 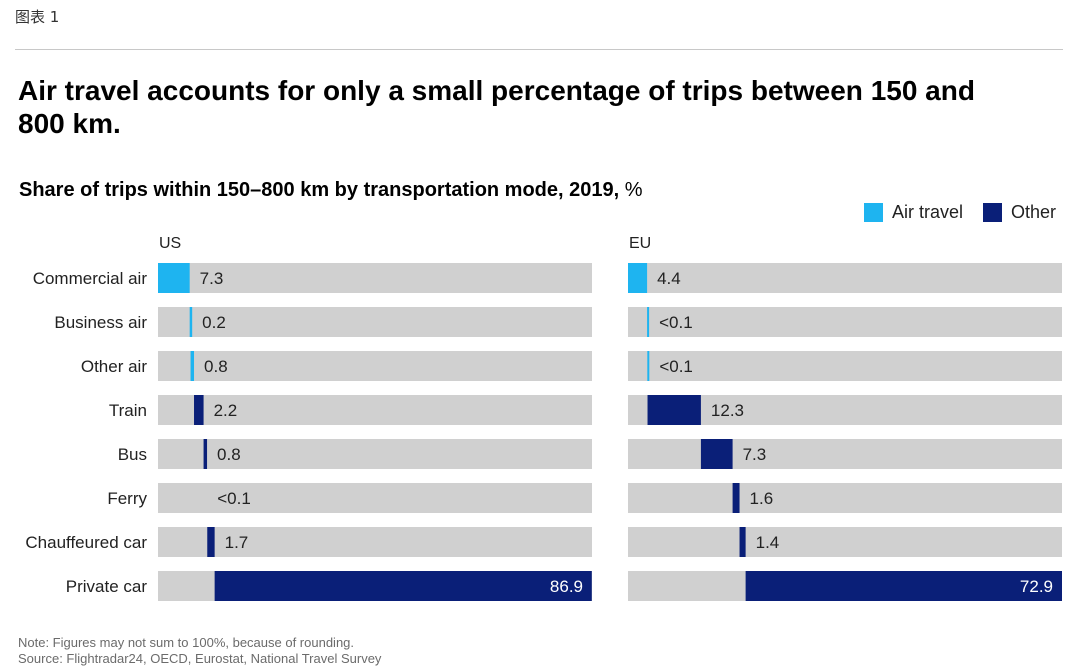 What do you see at coordinates (132, 454) in the screenshot?
I see `category-label-bus: Bus` at bounding box center [132, 454].